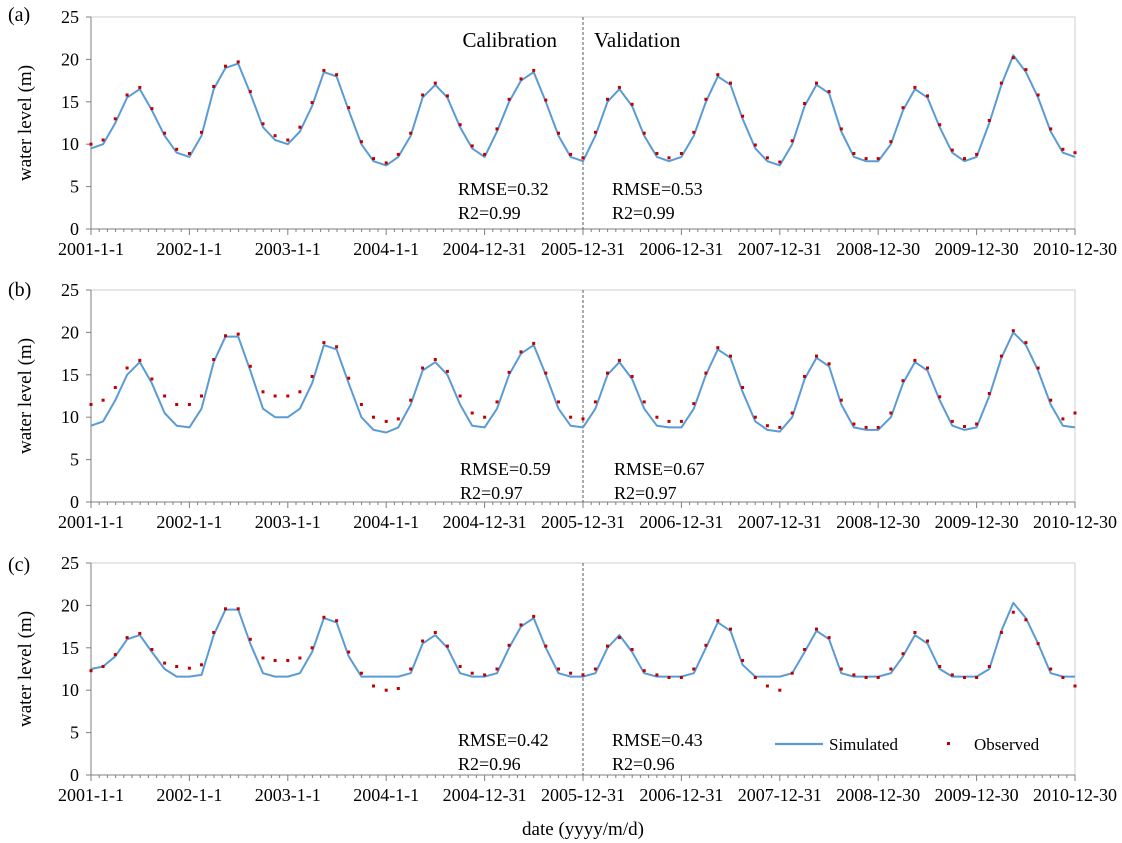  What do you see at coordinates (25, 669) in the screenshot?
I see `y-axis-label-c: water level (m)` at bounding box center [25, 669].